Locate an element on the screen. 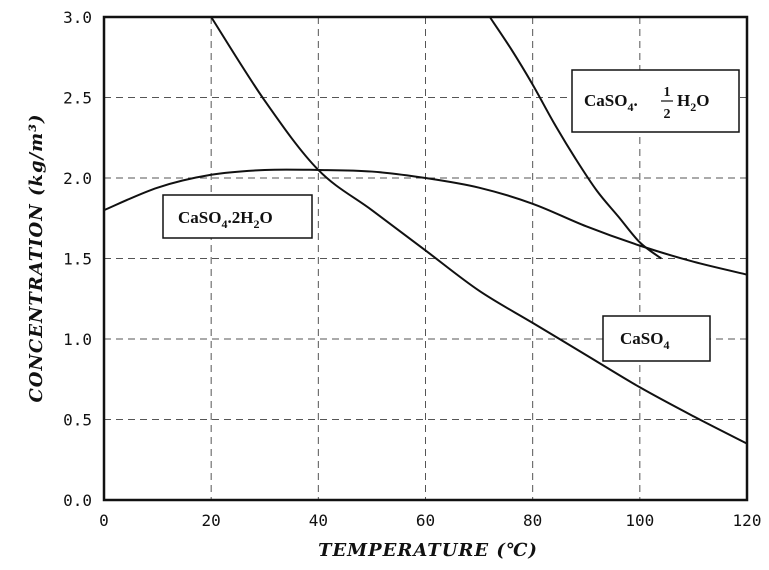 The height and width of the screenshot is (570, 769). y-tick-label: 3.0 is located at coordinates (77, 17).